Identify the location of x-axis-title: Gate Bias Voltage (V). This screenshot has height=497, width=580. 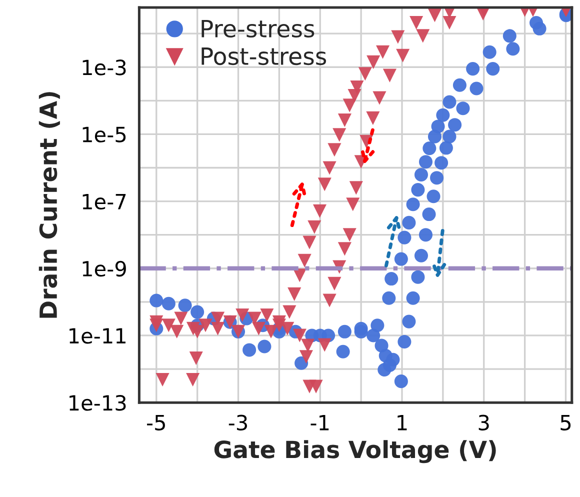
(355, 452).